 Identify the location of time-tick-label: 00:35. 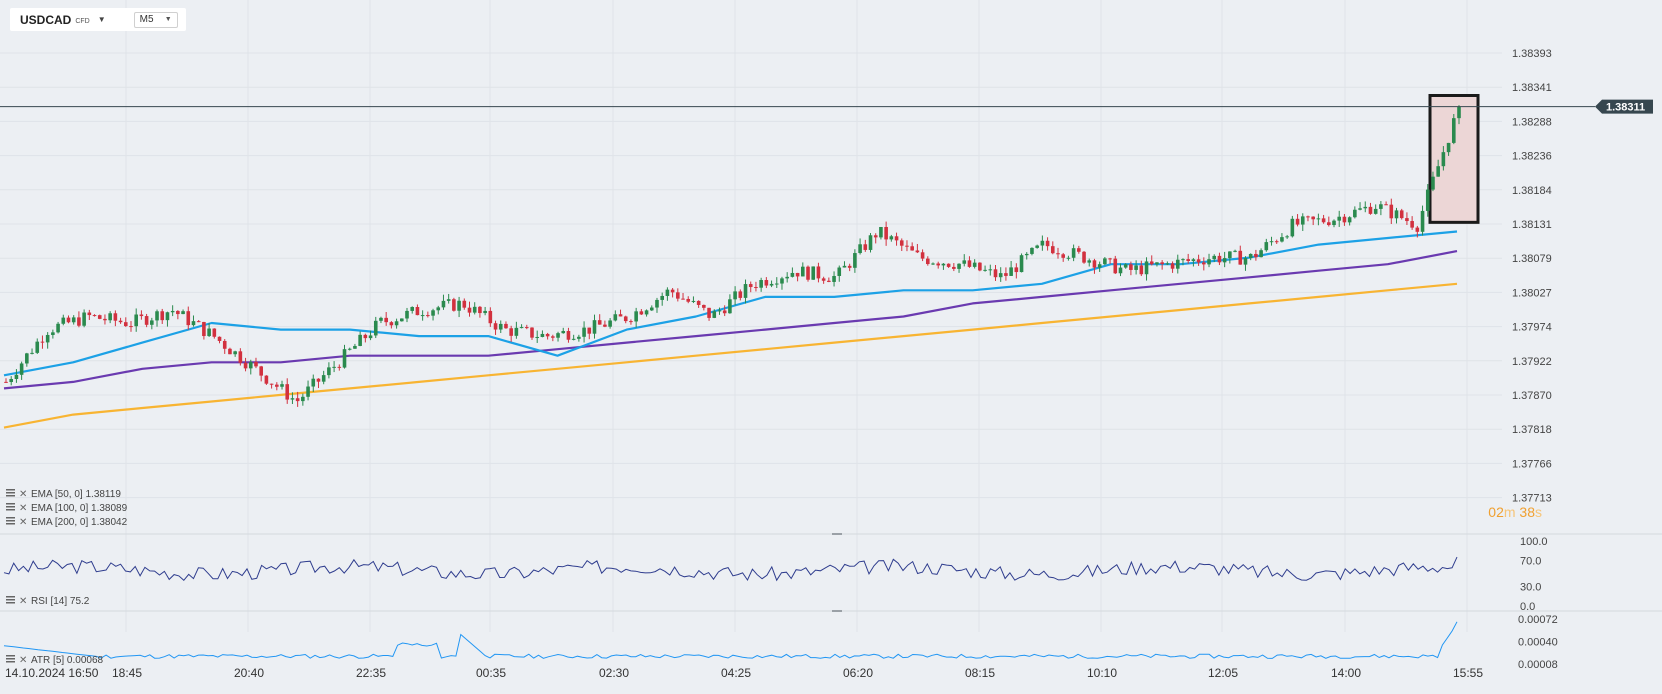
(491, 673).